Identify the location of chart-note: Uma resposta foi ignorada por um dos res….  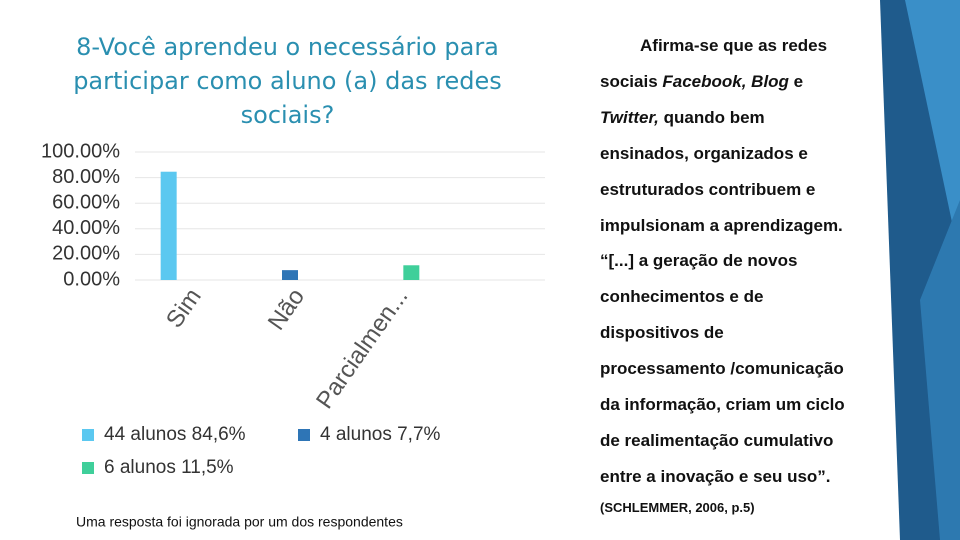
(239, 522).